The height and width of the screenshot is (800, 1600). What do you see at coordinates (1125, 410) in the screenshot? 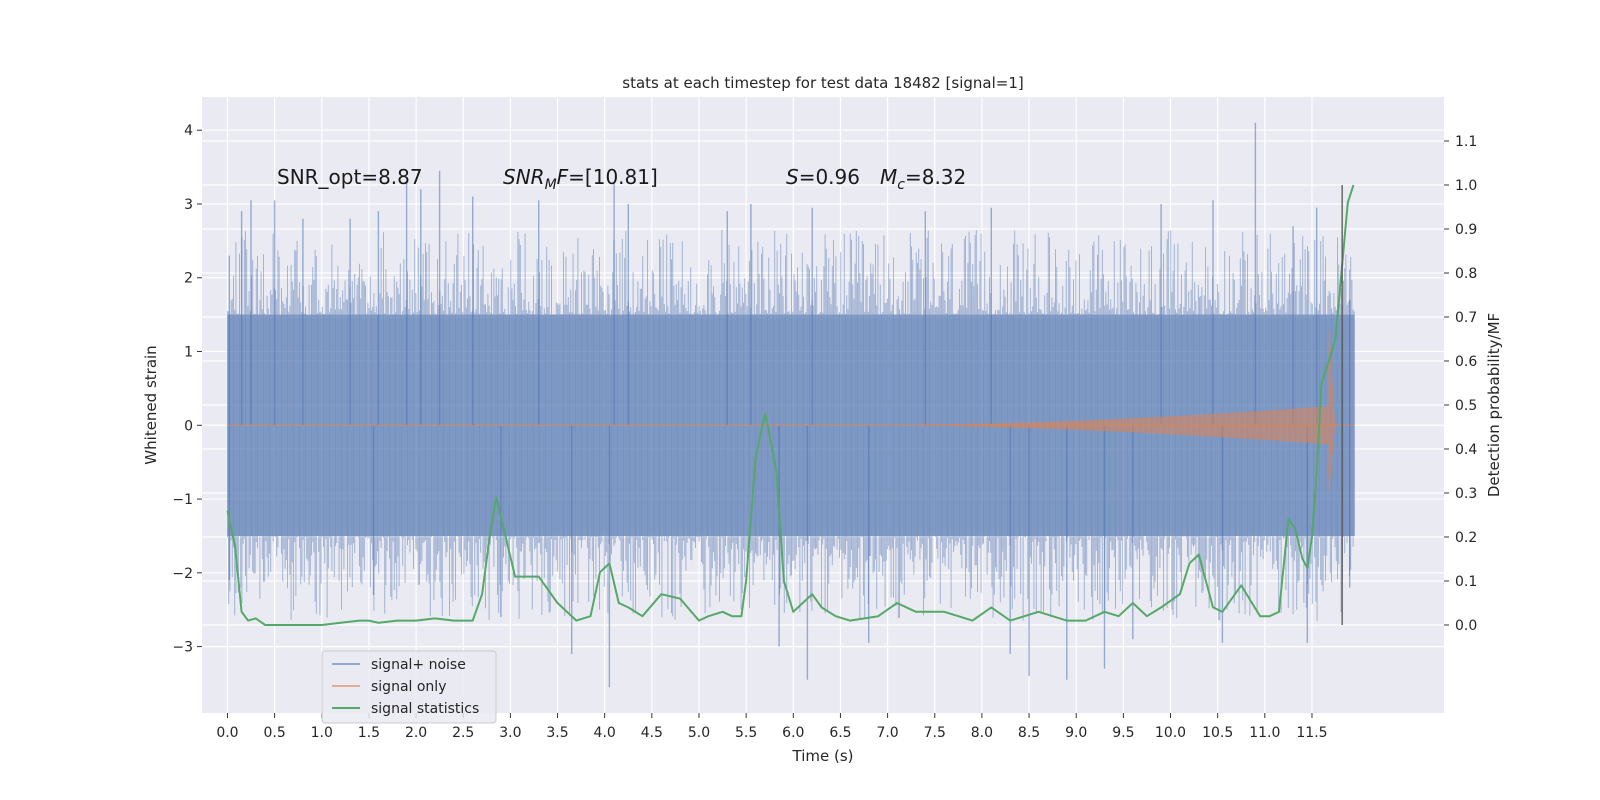
I see `signal-only-chirp` at bounding box center [1125, 410].